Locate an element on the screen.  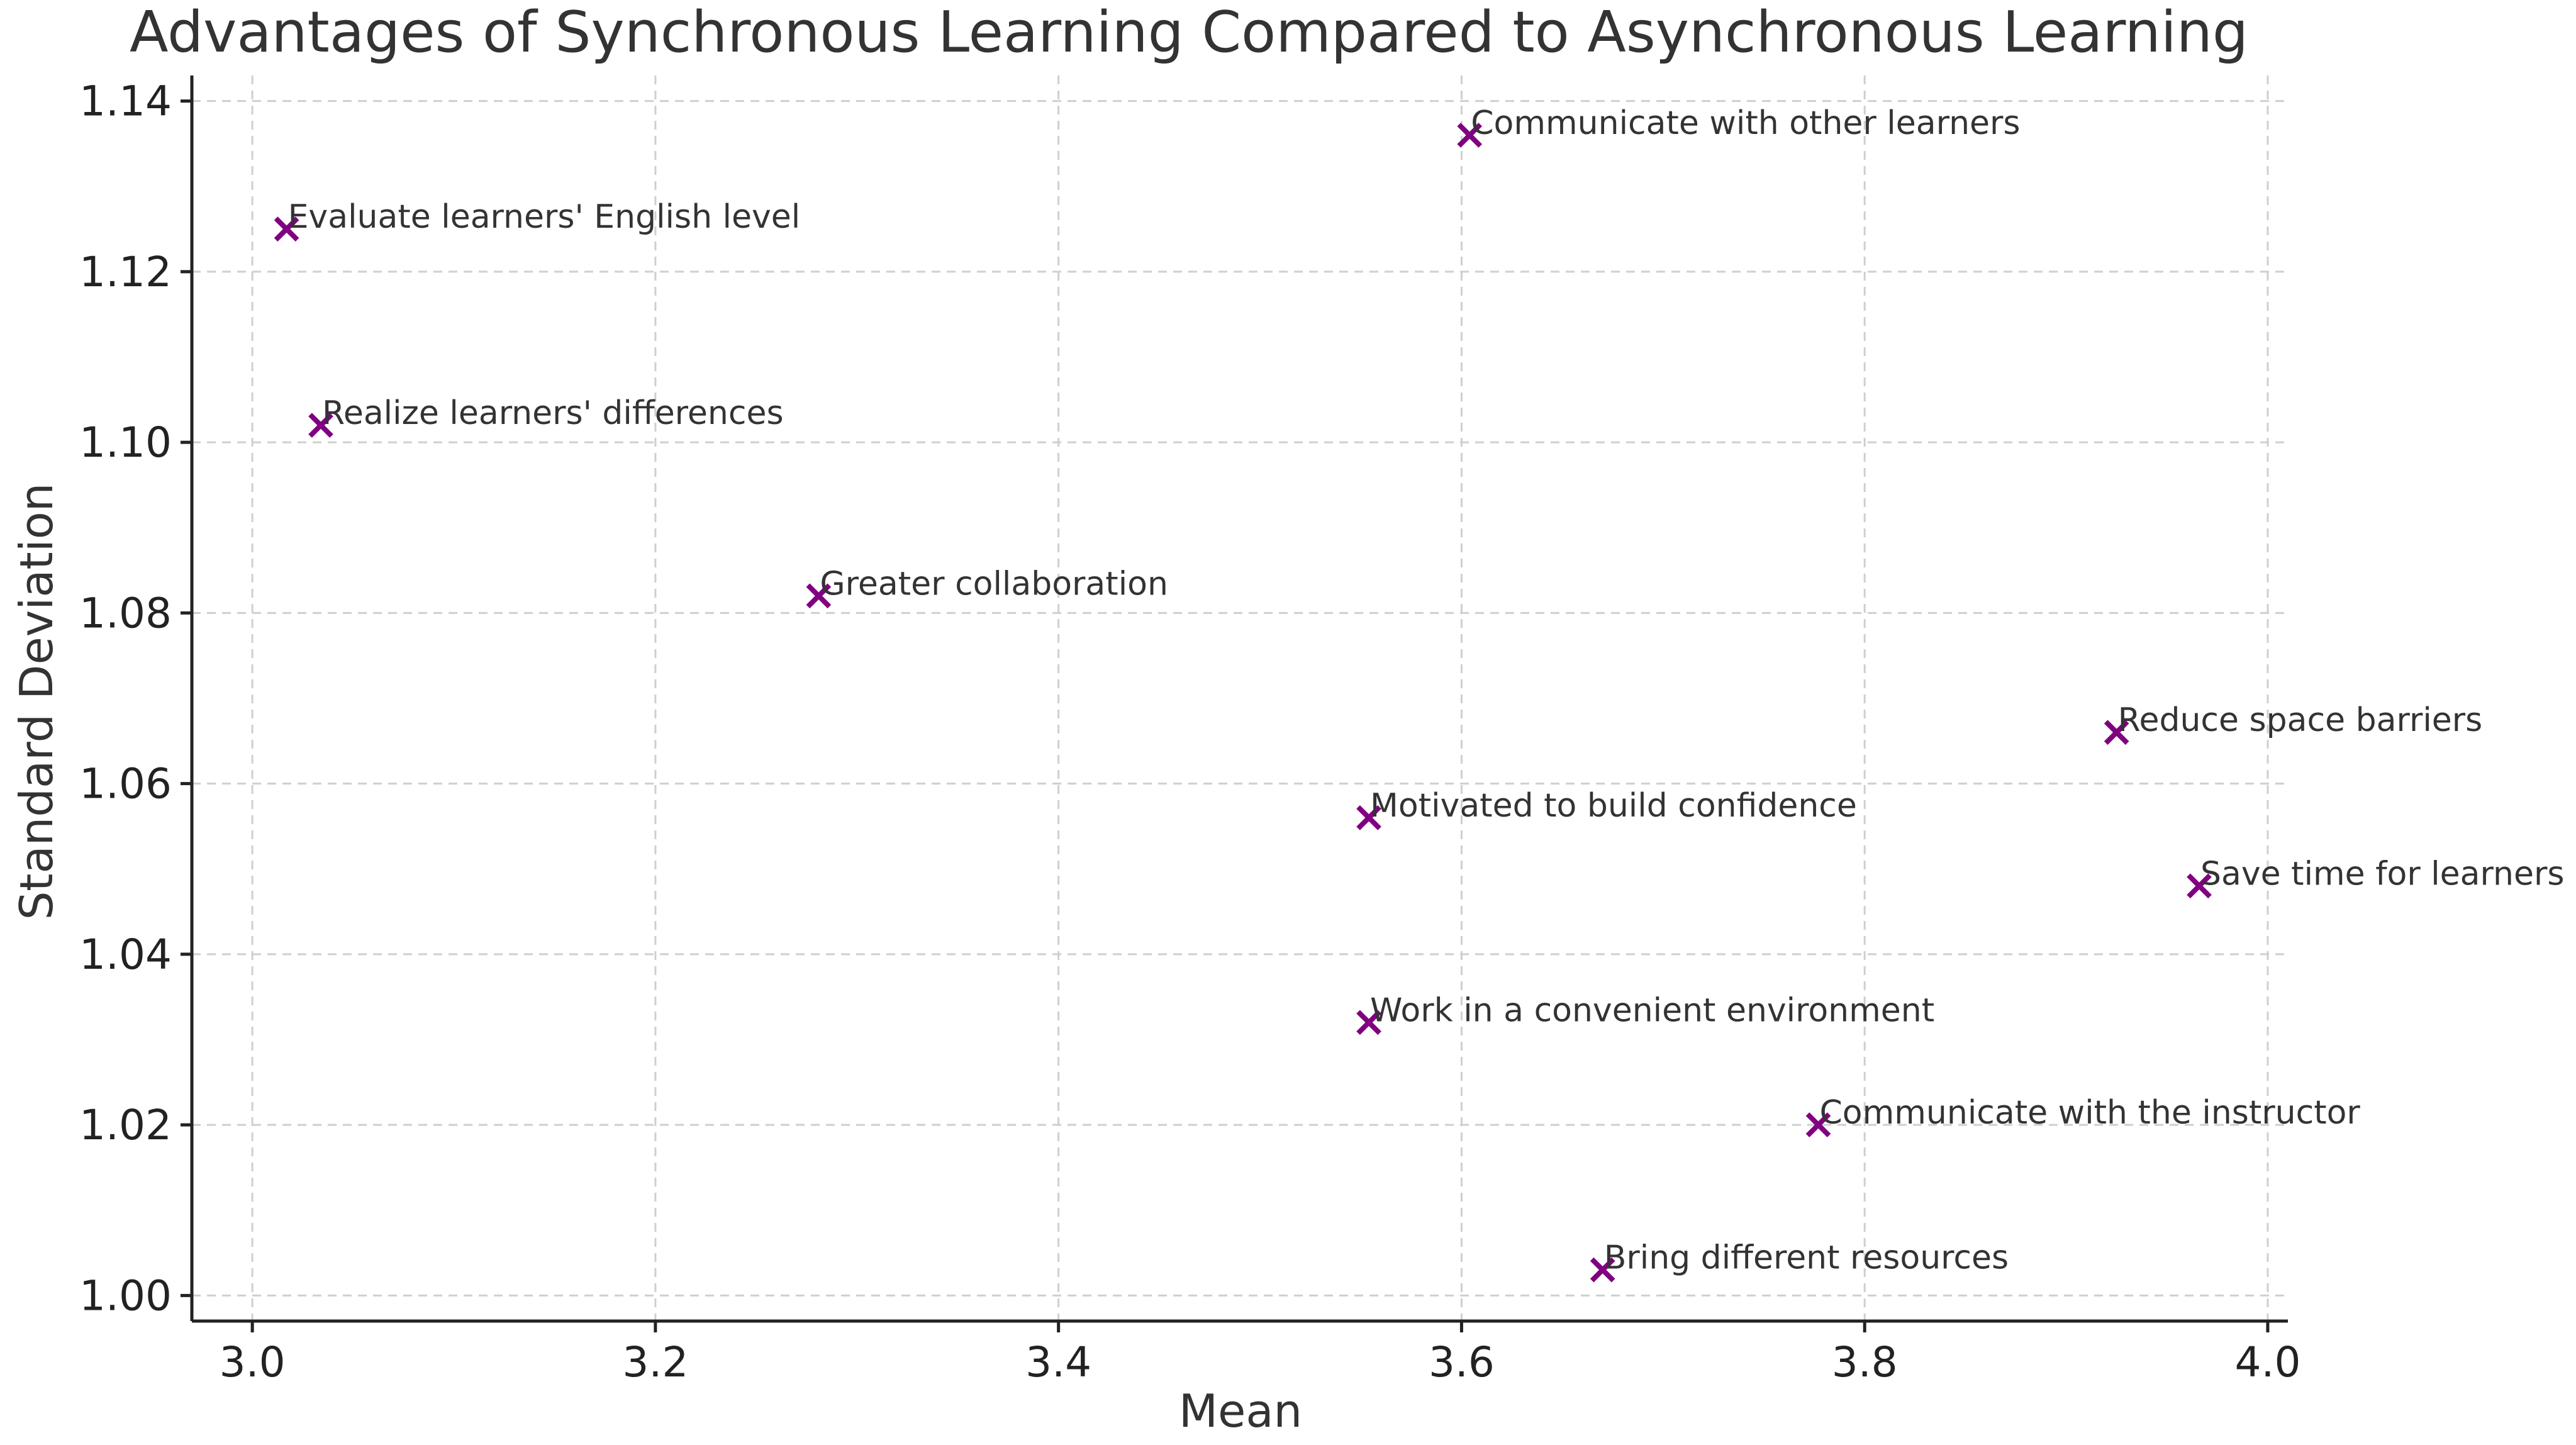
data-point: Evaluate learners' English level is located at coordinates (537, 220).